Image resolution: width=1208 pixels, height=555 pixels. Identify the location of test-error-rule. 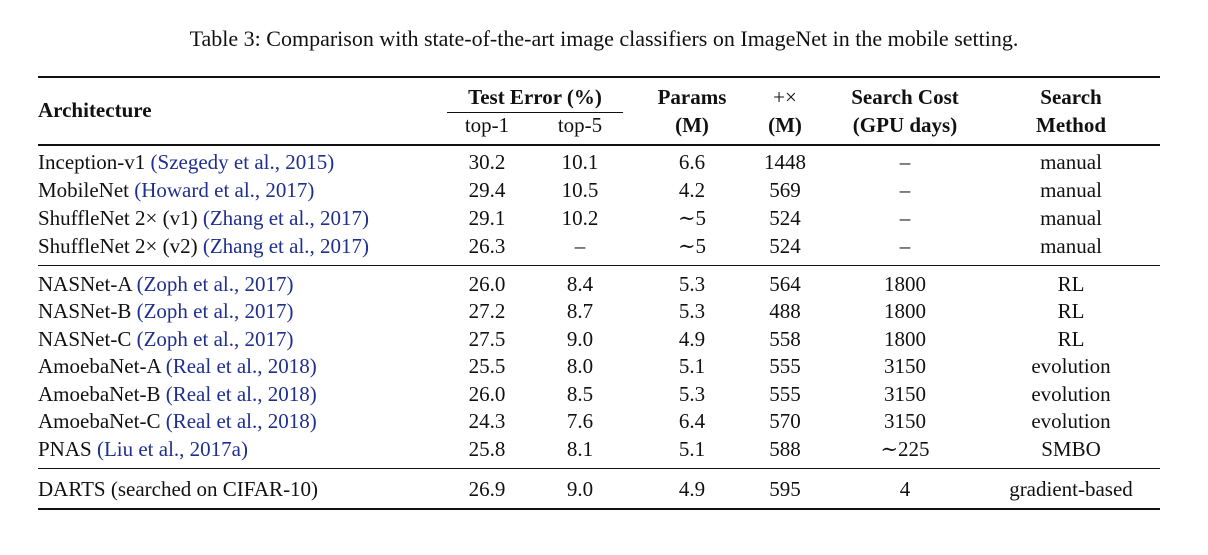
(535, 112).